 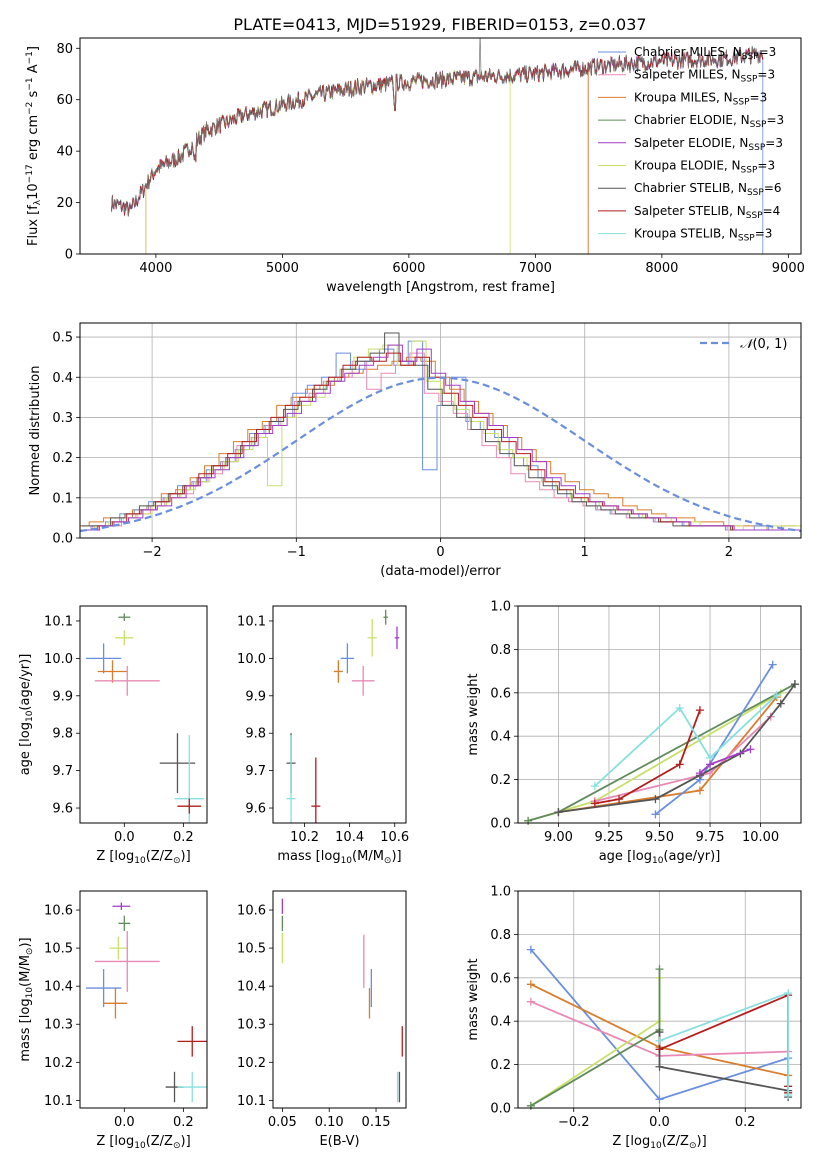 What do you see at coordinates (691, 143) in the screenshot?
I see `label-part: Salpeter ELODIE, N` at bounding box center [691, 143].